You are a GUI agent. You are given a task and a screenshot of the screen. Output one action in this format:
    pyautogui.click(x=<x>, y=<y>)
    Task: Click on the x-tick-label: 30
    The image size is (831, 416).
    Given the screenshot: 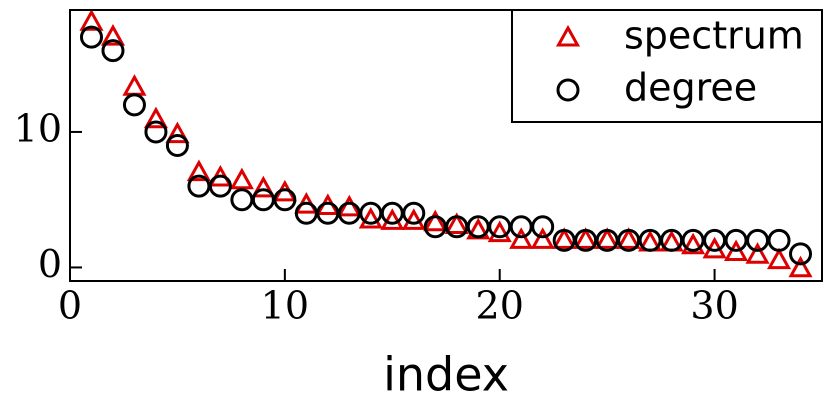 What is the action you would take?
    pyautogui.click(x=714, y=306)
    